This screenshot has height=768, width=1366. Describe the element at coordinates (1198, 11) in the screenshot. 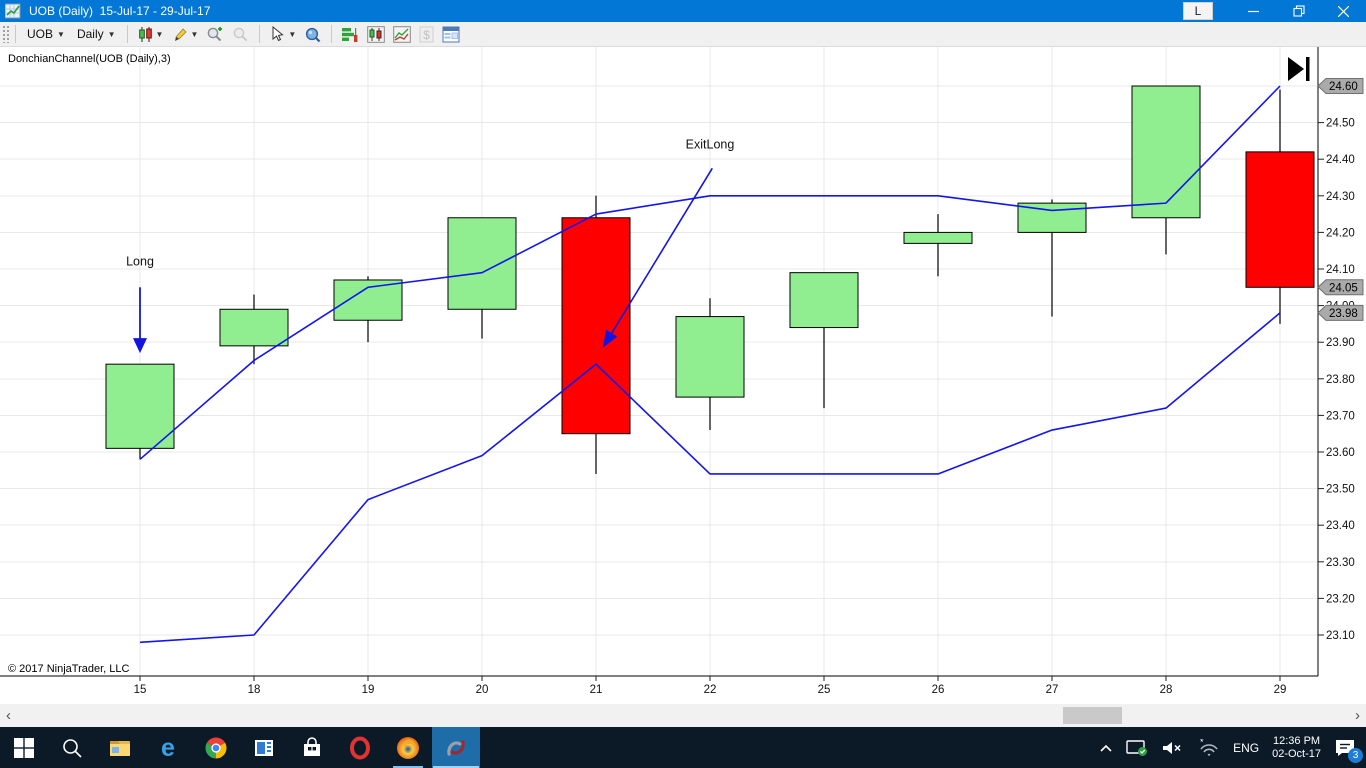

I see `link-button: L` at that location.